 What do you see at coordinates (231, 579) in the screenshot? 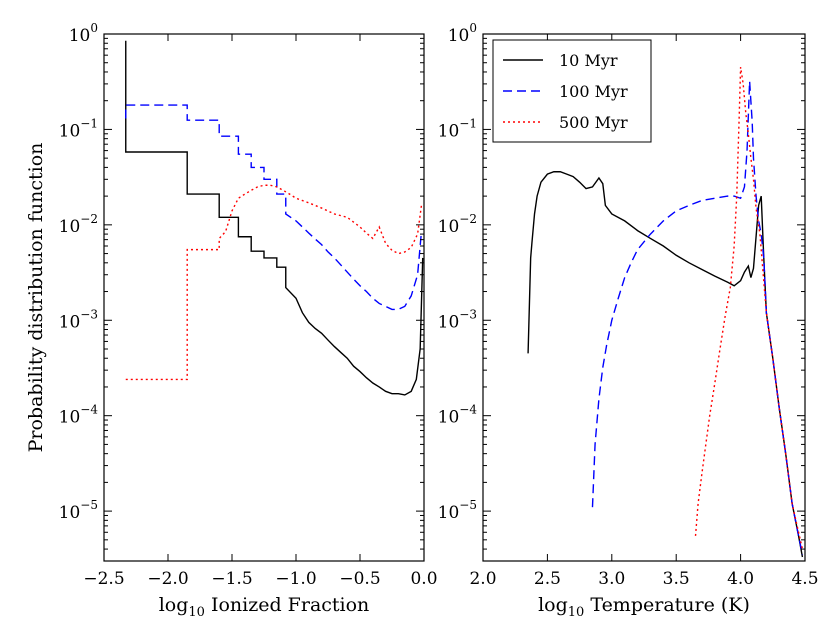
I see `x-tick-label: −1.5` at bounding box center [231, 579].